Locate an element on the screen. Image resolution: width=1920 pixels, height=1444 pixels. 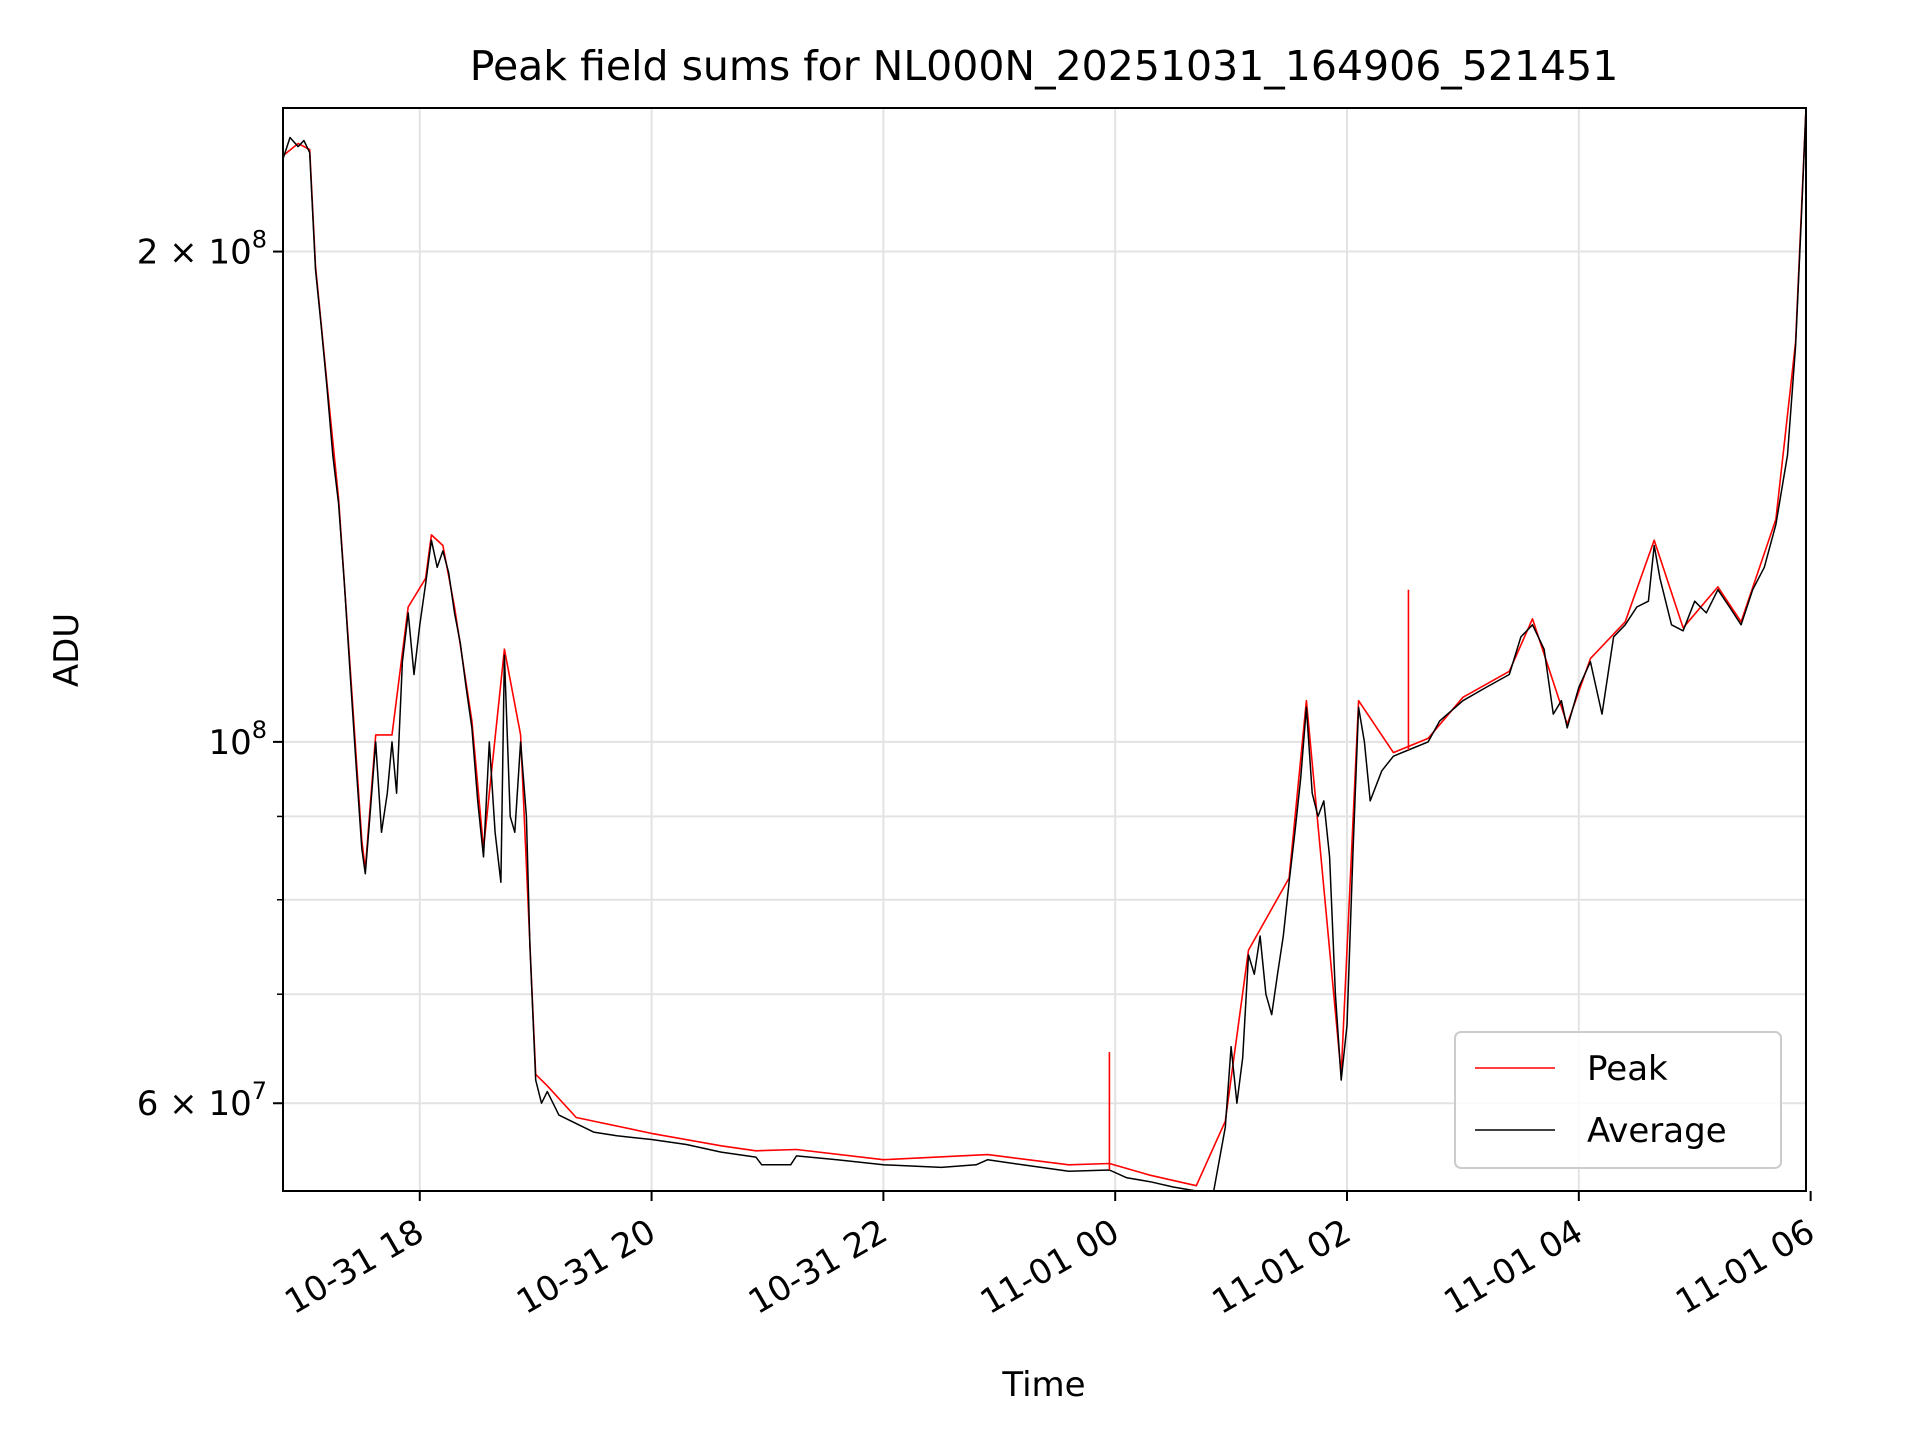
legend-label-average: Average is located at coordinates (1657, 1131).